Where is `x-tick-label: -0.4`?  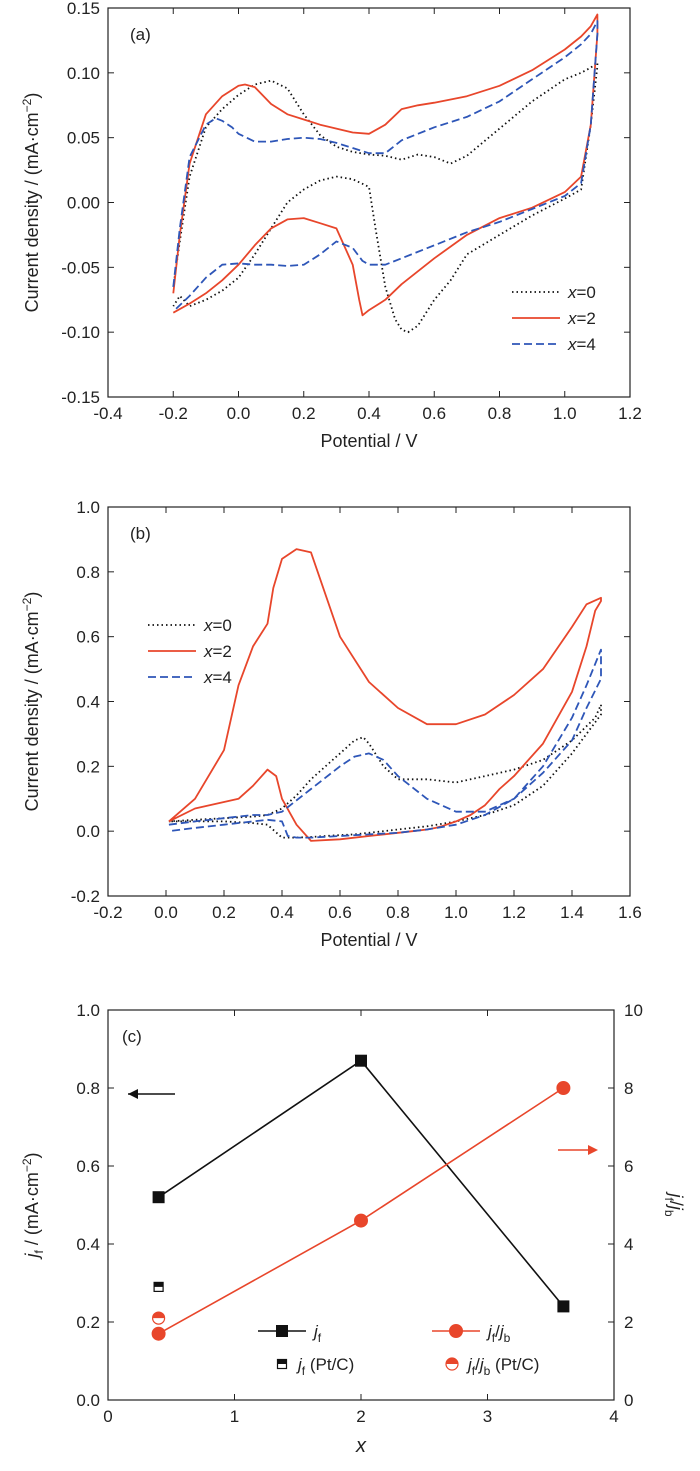 x-tick-label: -0.4 is located at coordinates (107, 413).